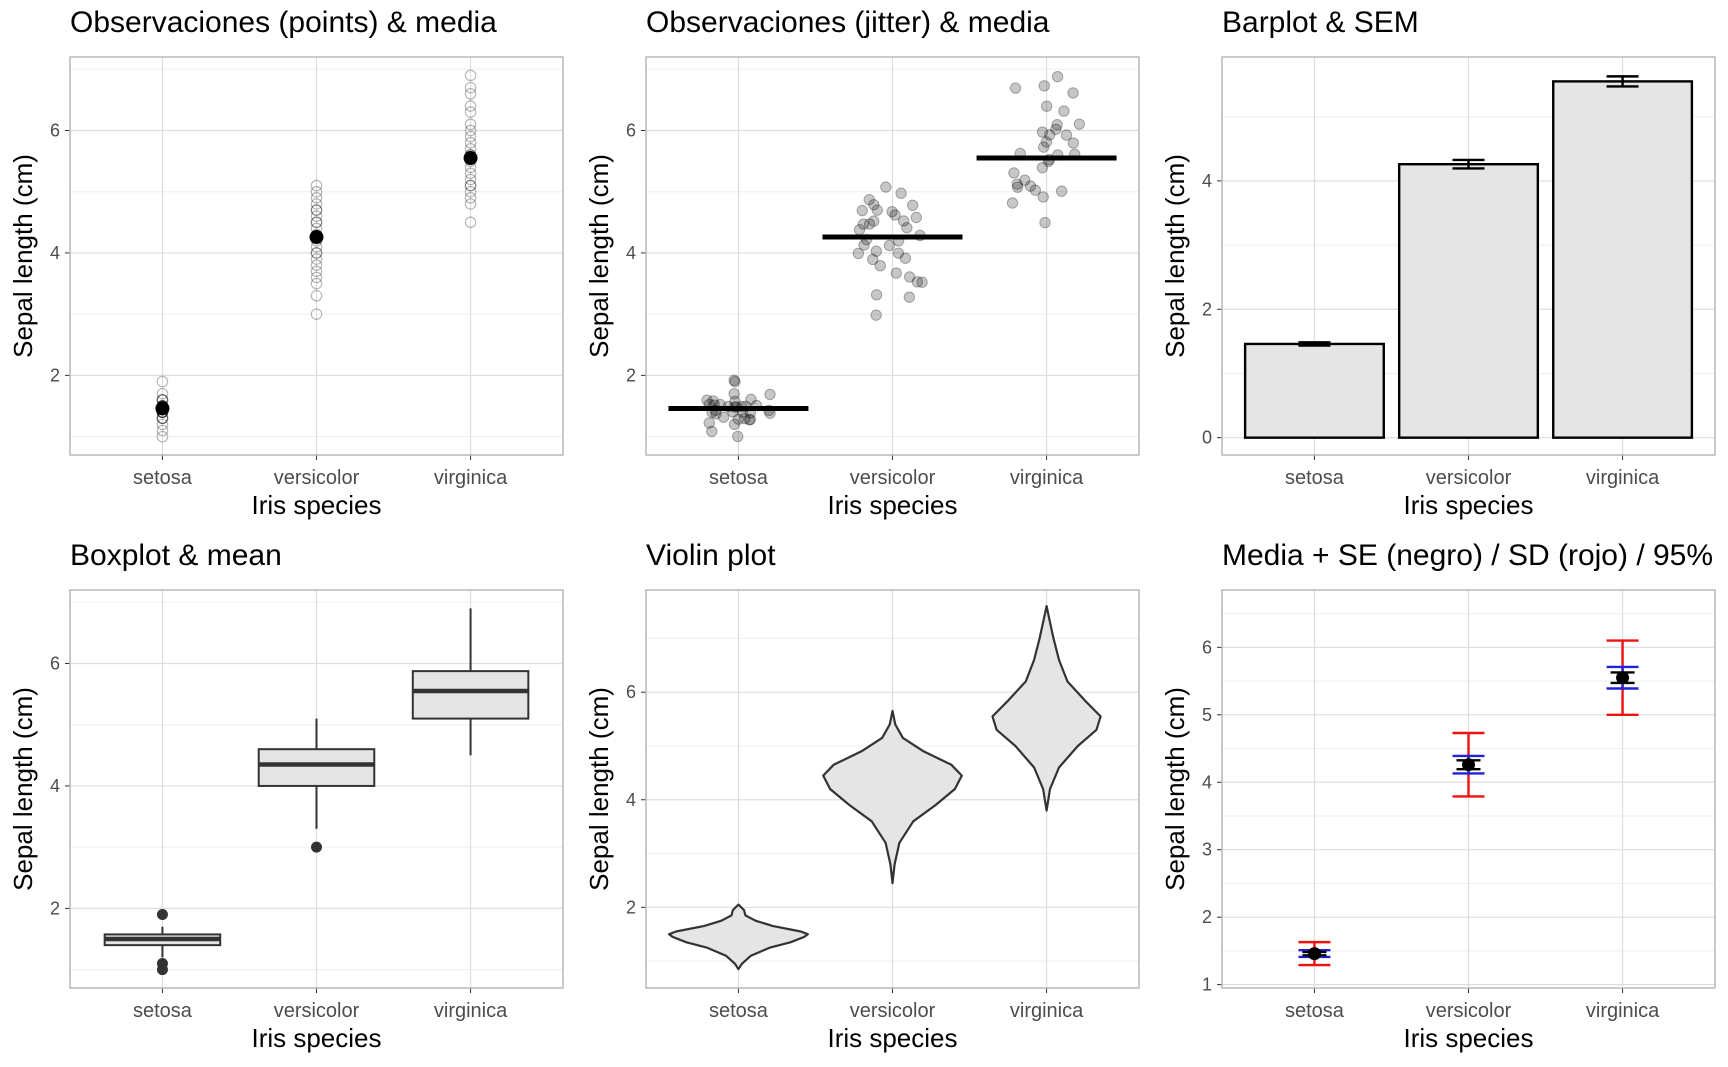  What do you see at coordinates (1468, 555) in the screenshot?
I see `panel-title: Media + SE (negro) / SD (rojo) / 95%` at bounding box center [1468, 555].